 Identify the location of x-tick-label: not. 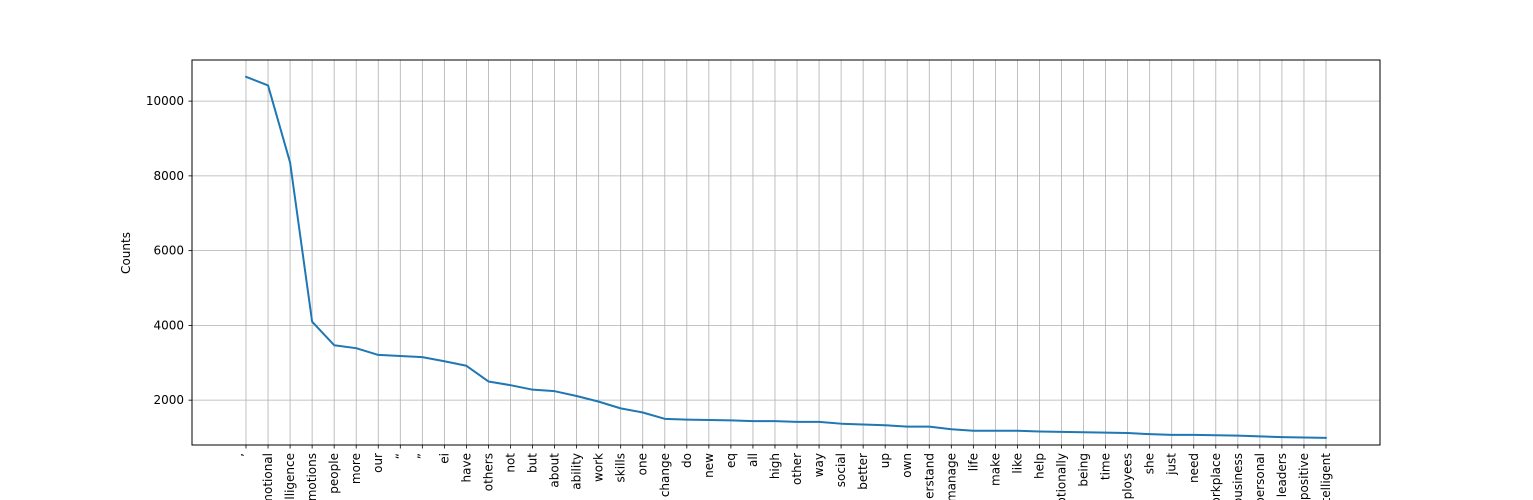
(510, 463).